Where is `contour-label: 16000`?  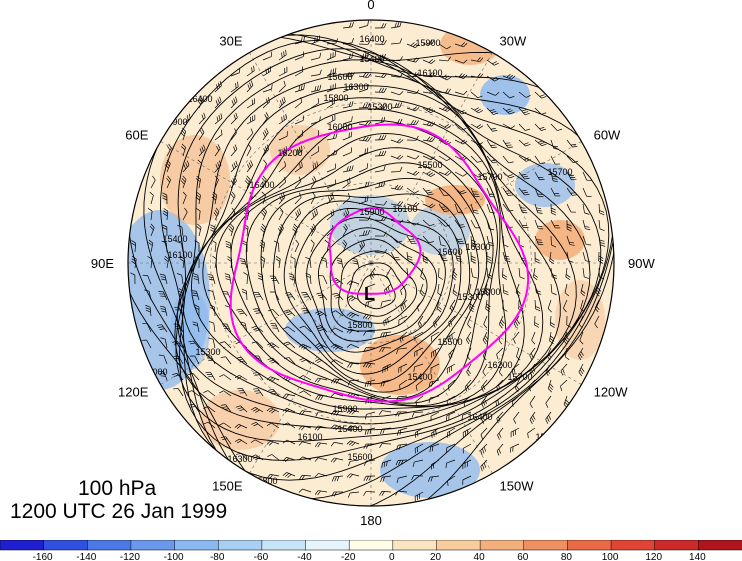 contour-label: 16000 is located at coordinates (339, 127).